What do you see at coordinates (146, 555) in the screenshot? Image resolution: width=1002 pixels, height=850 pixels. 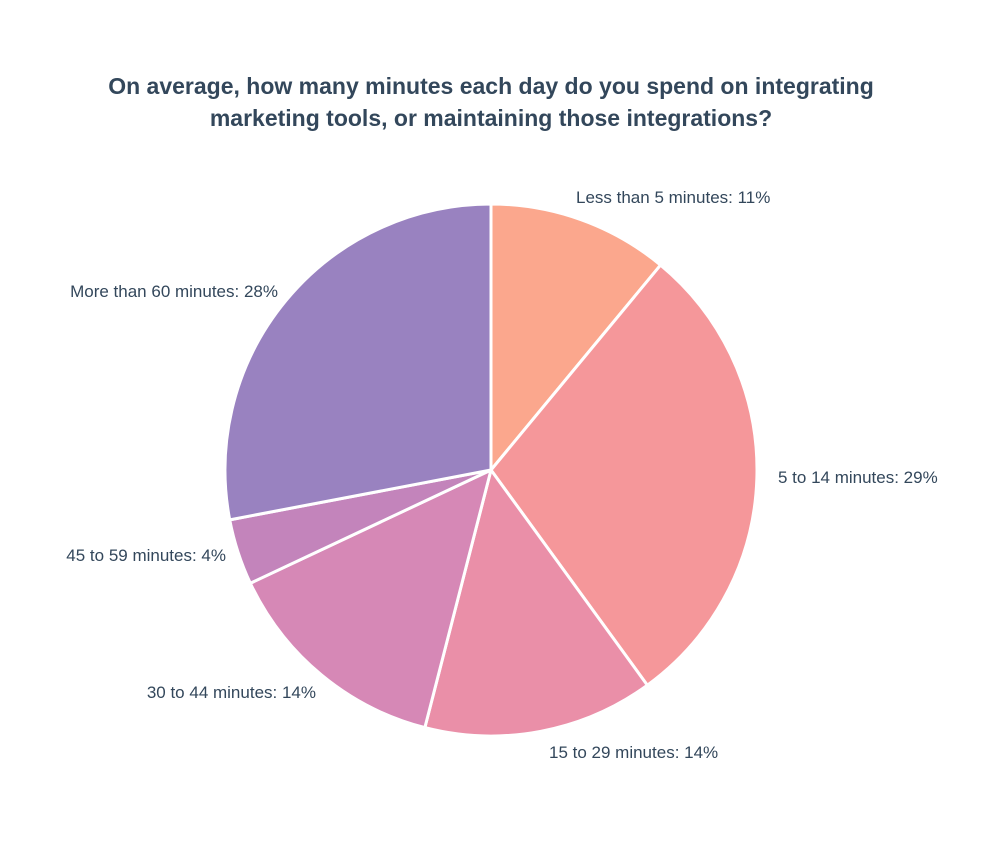 I see `slice-label: 45 to 59 minutes: 4%` at bounding box center [146, 555].